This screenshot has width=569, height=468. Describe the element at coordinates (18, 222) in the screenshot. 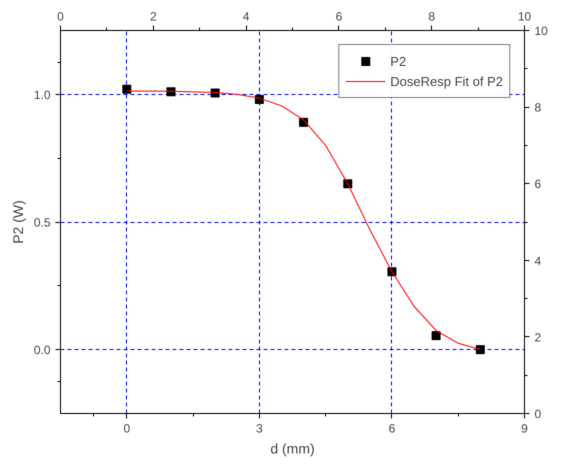

I see `y-axis-title: P2 (W)` at that location.